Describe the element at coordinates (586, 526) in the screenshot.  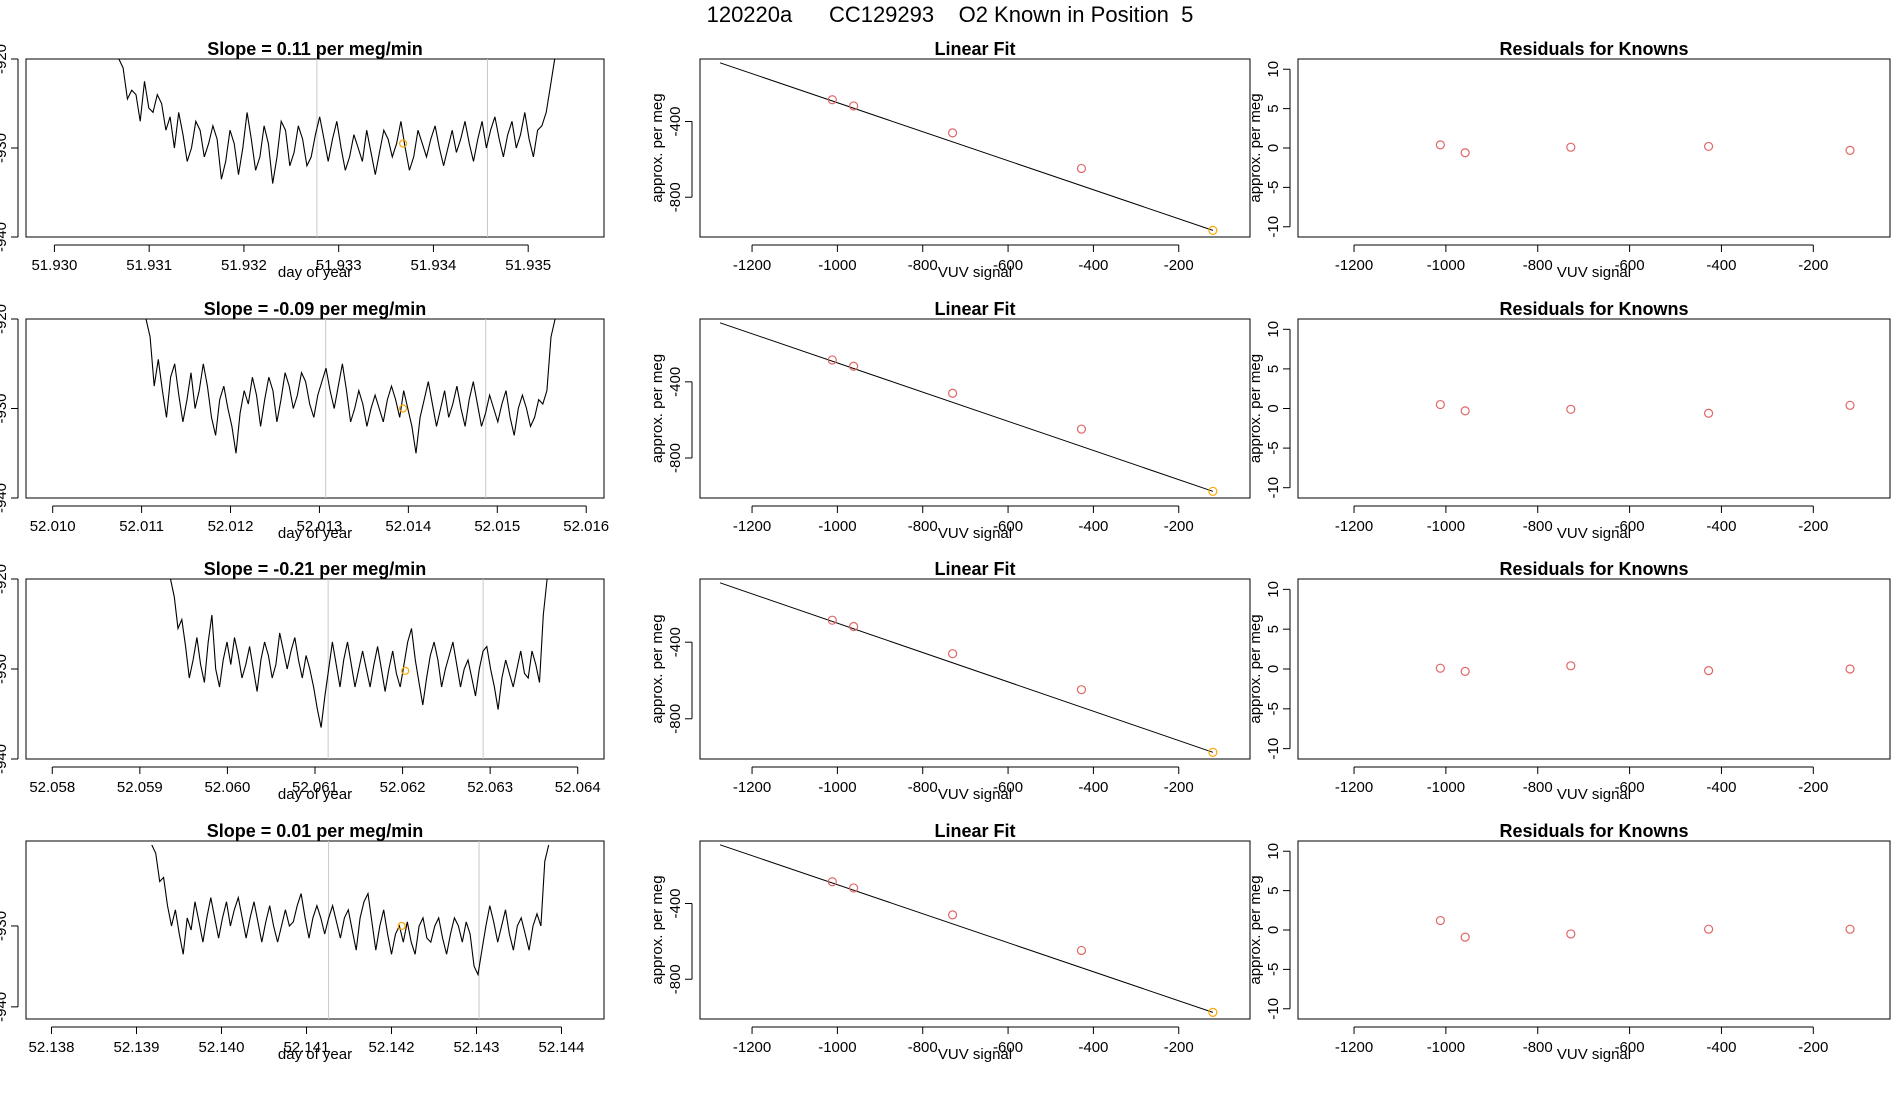
I see `x-tick-label: 52.016` at that location.